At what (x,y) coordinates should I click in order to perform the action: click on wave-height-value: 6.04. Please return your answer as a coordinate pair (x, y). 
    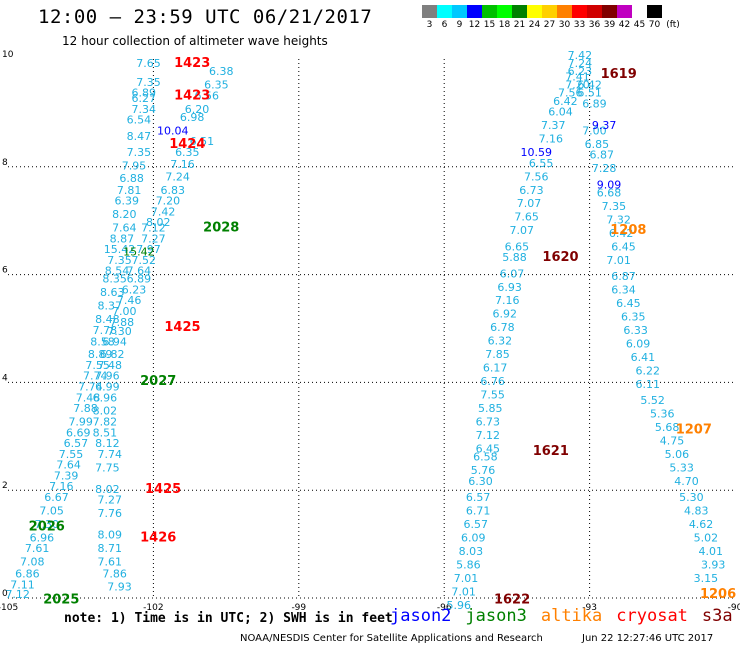
    Looking at the image, I should click on (560, 112).